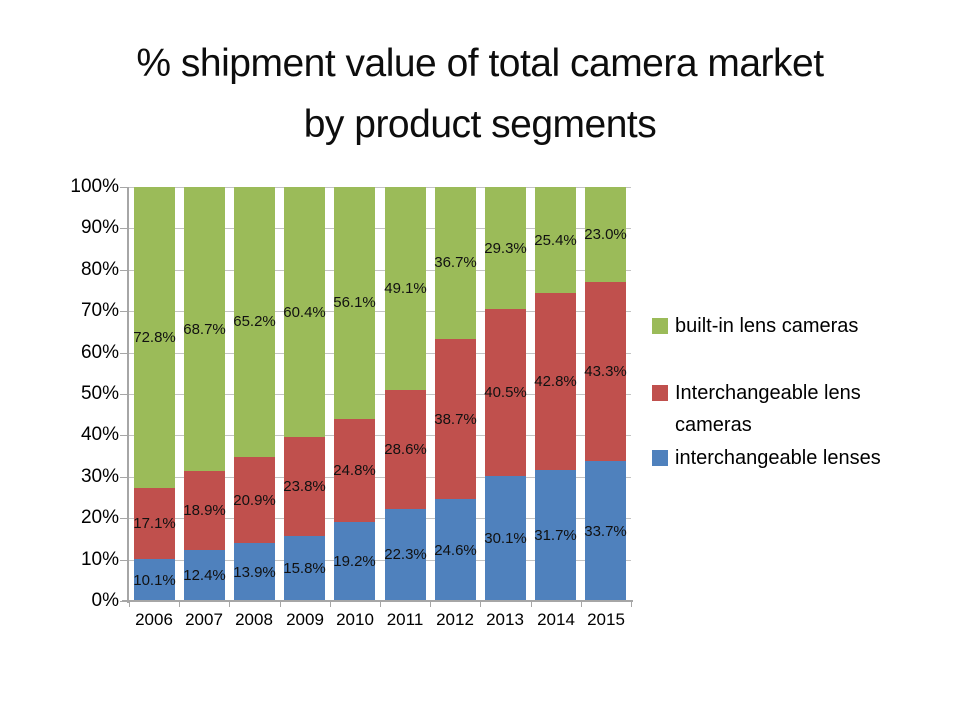 The width and height of the screenshot is (960, 720). I want to click on legend-label: Interchangeable lens cameras, so click(768, 409).